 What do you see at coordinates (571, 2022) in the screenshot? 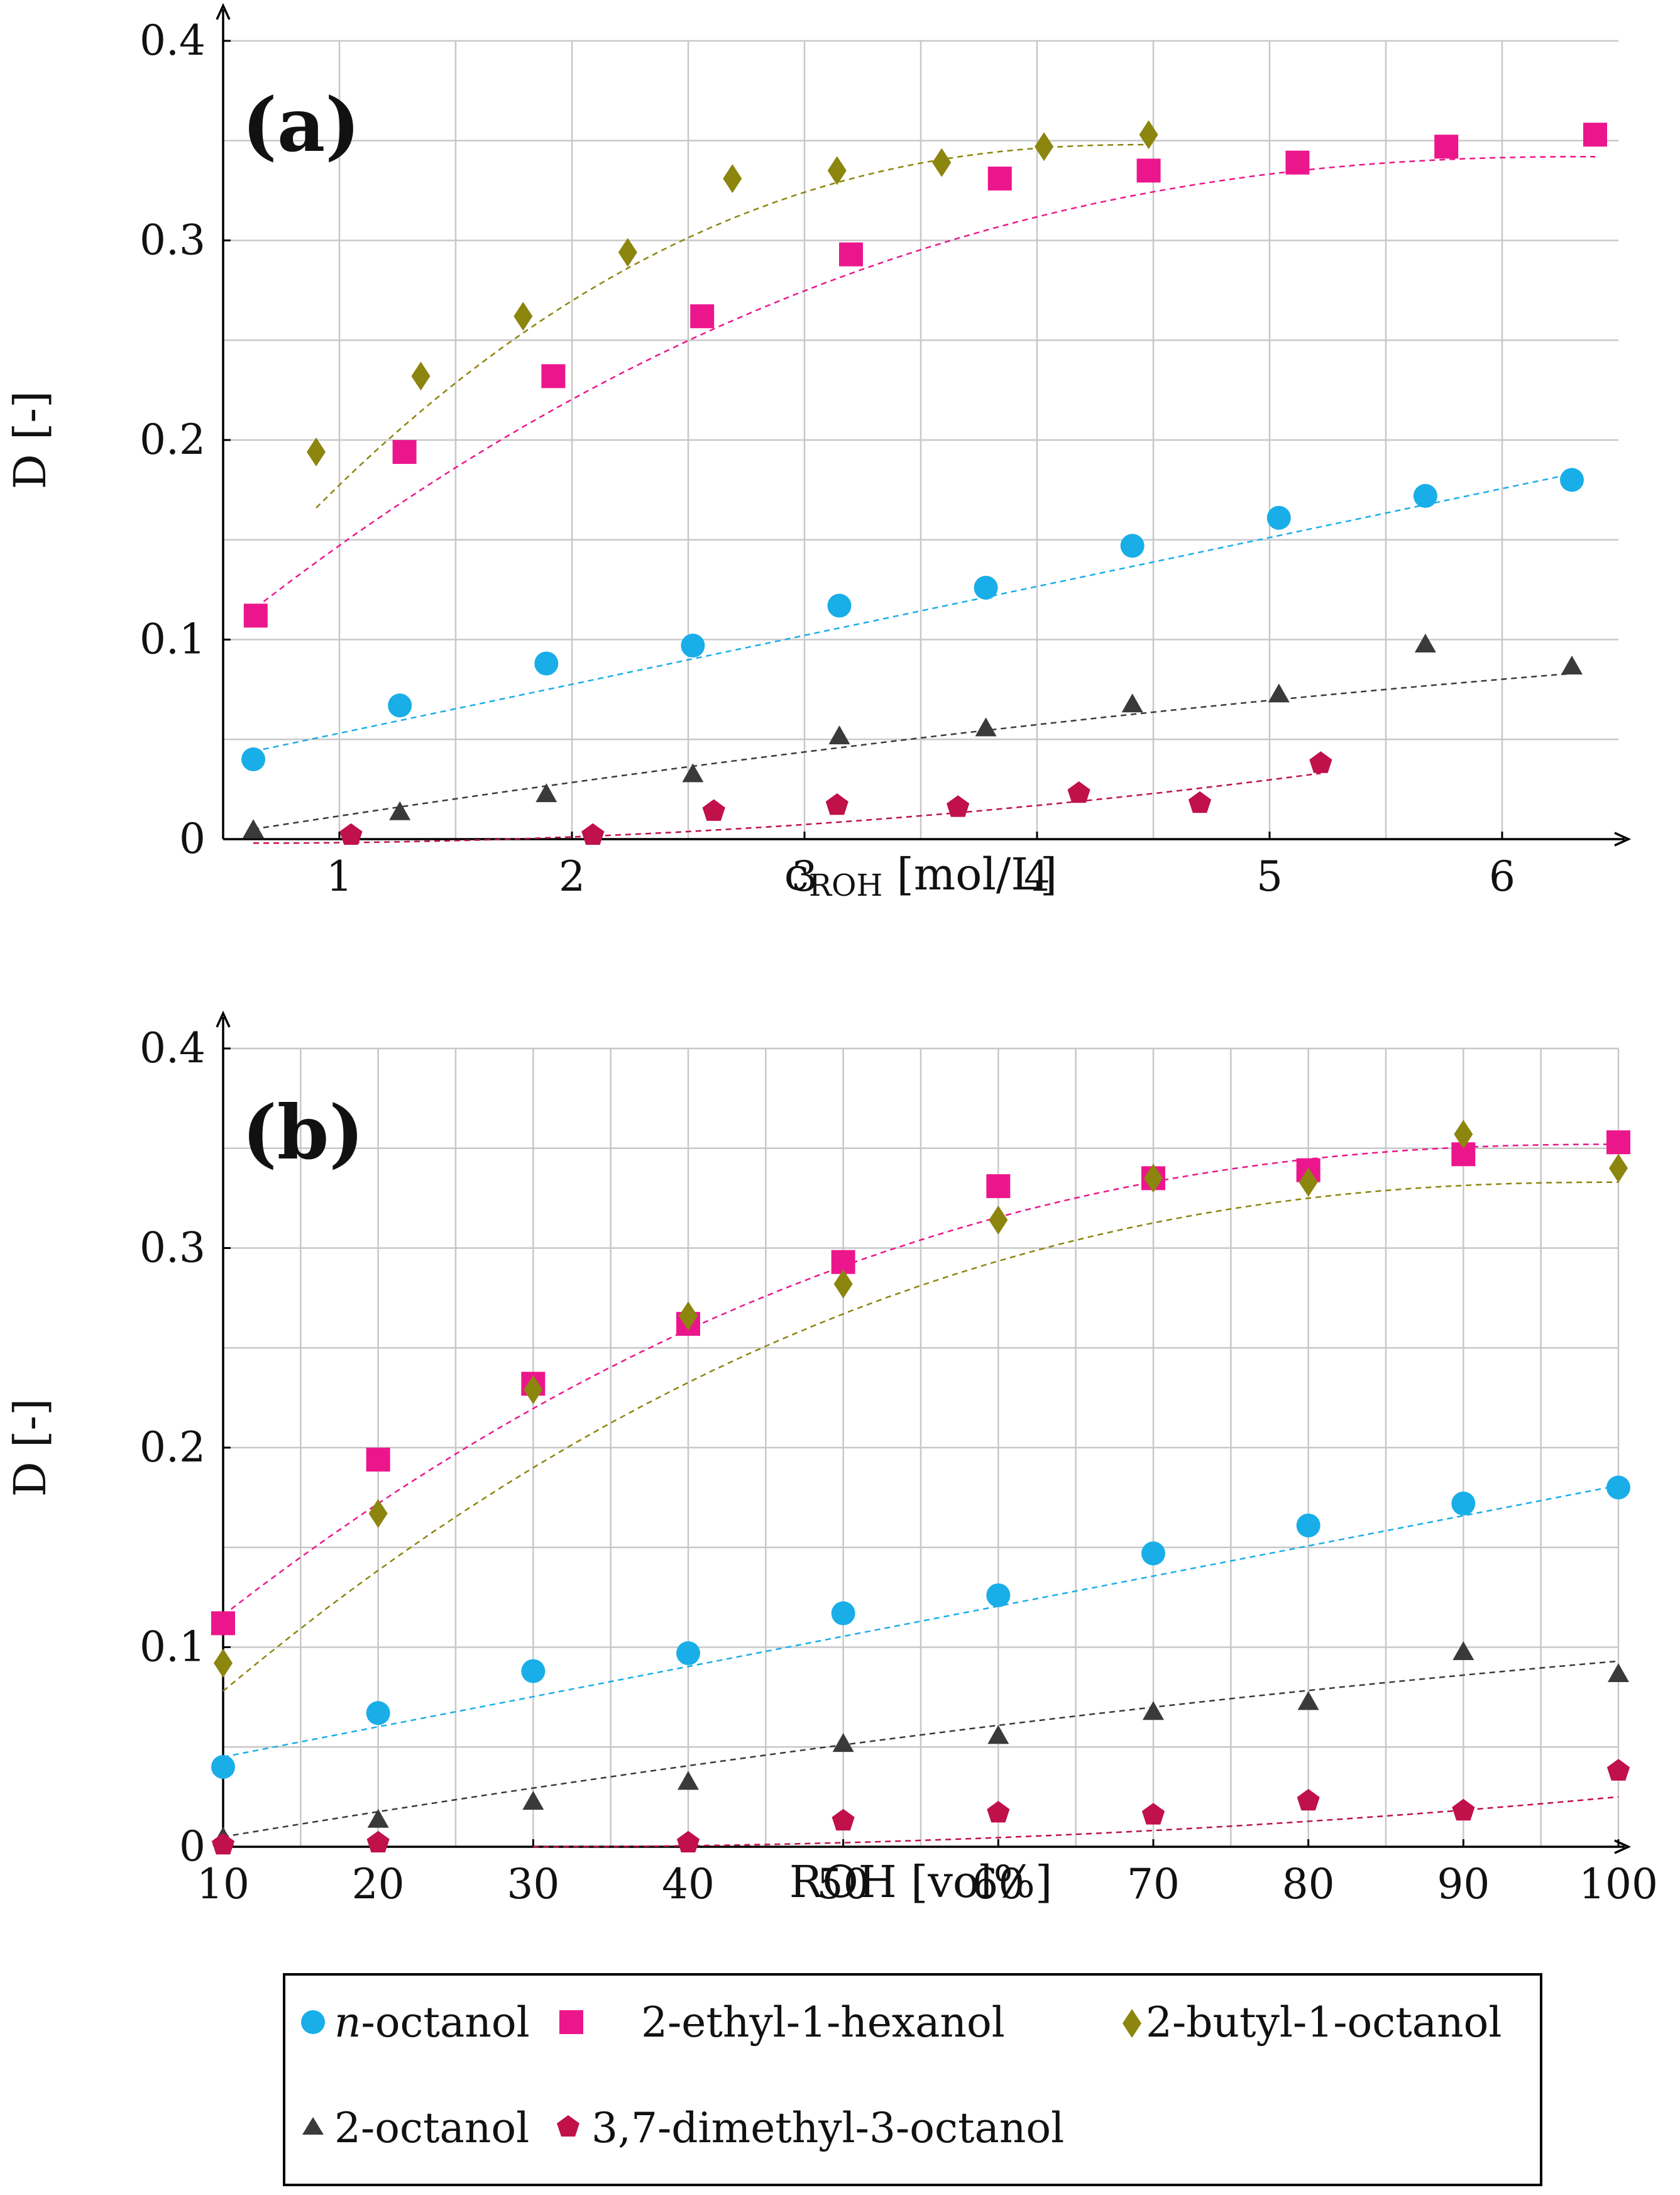
I see `legend-marker-square` at bounding box center [571, 2022].